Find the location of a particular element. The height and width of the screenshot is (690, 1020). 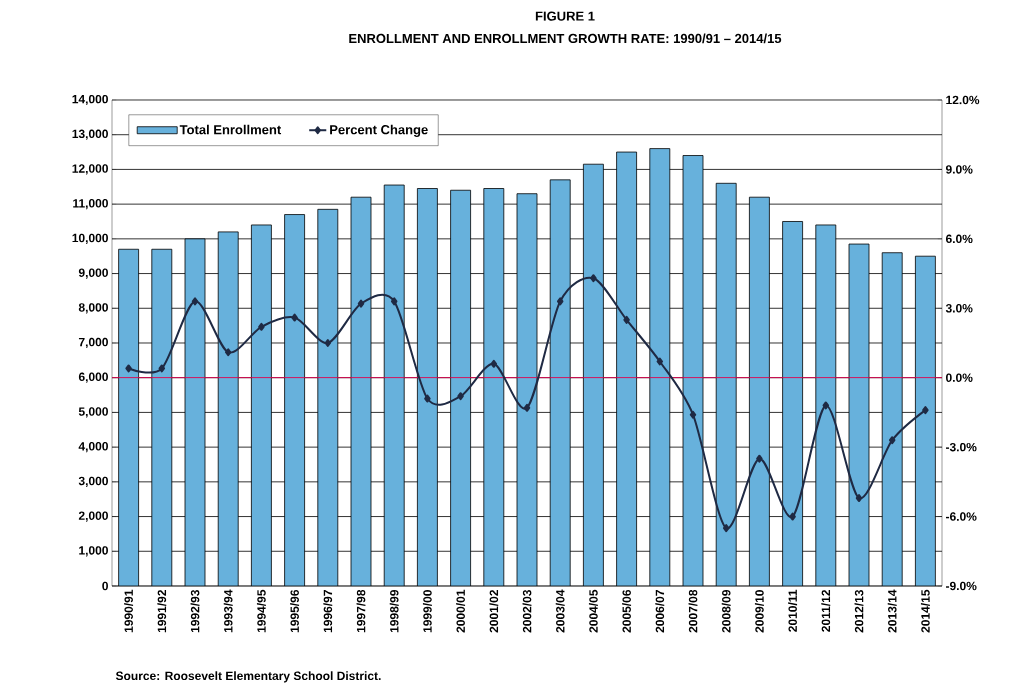

y-tick-label: 8,000 is located at coordinates (93, 308).